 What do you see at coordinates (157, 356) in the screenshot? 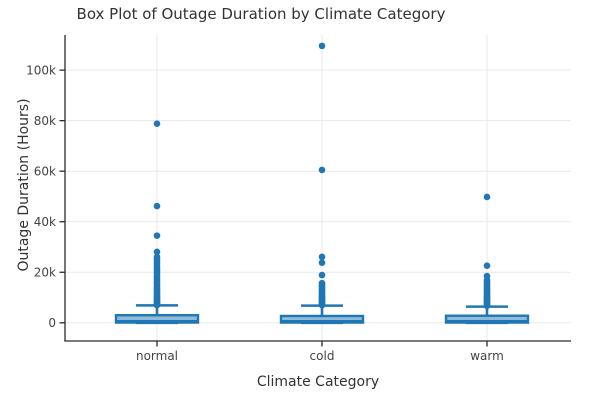
I see `x-tick-label: normal` at bounding box center [157, 356].